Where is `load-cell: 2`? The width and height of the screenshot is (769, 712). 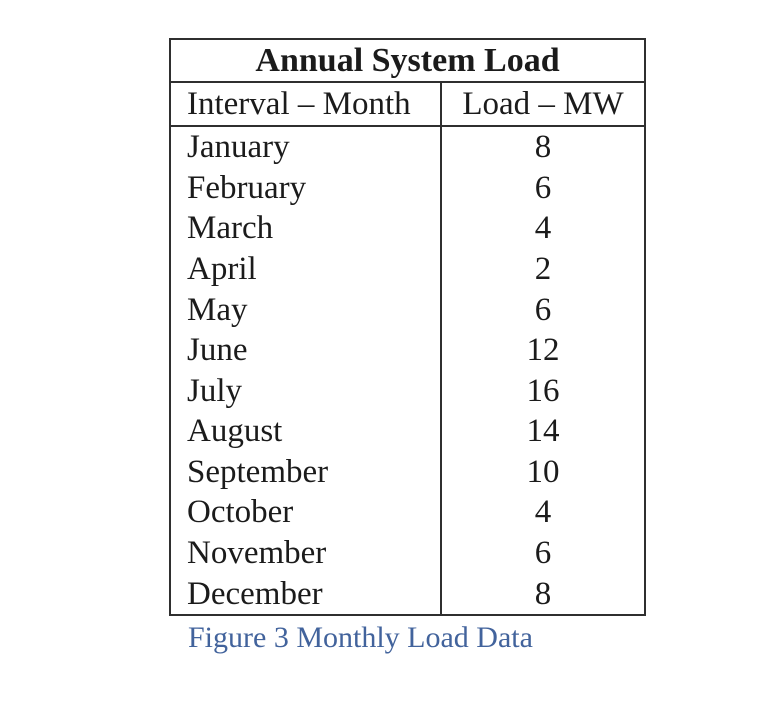 load-cell: 2 is located at coordinates (543, 268).